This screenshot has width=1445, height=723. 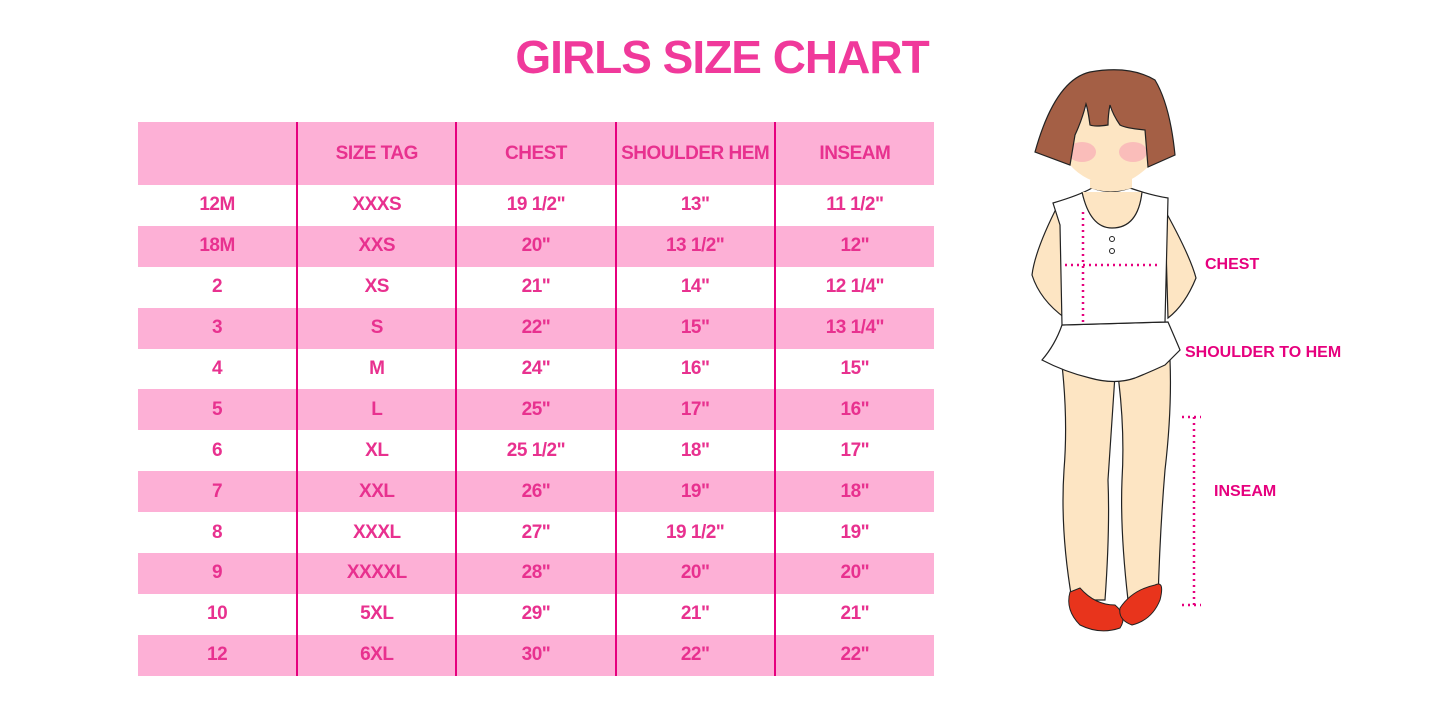 What do you see at coordinates (218, 328) in the screenshot?
I see `table-cell: 3` at bounding box center [218, 328].